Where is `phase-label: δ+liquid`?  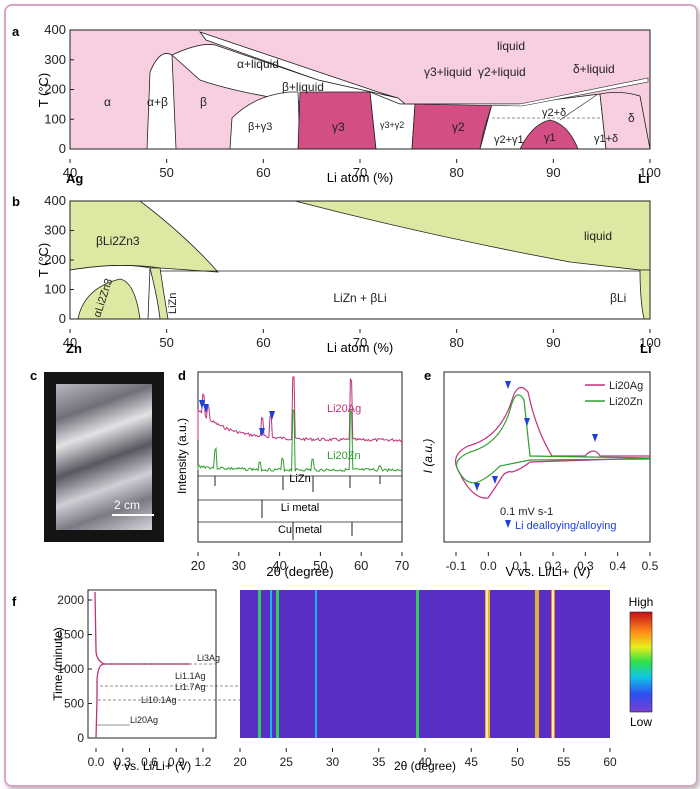 phase-label: δ+liquid is located at coordinates (594, 69).